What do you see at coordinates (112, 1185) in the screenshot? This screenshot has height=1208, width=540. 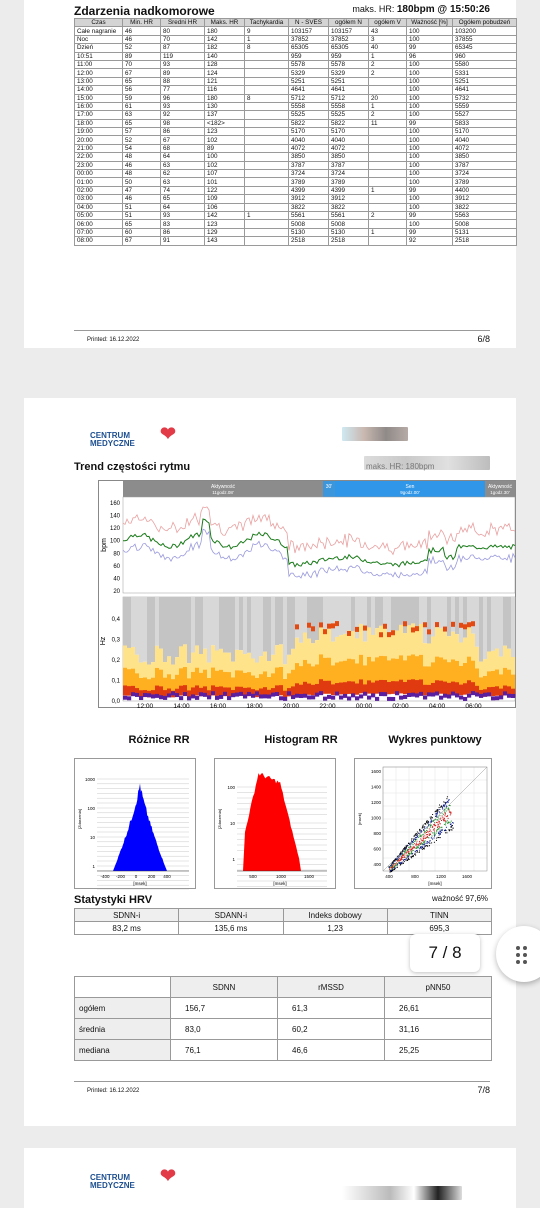 I see `logo-line-2: MEDYCZNE` at bounding box center [112, 1185].